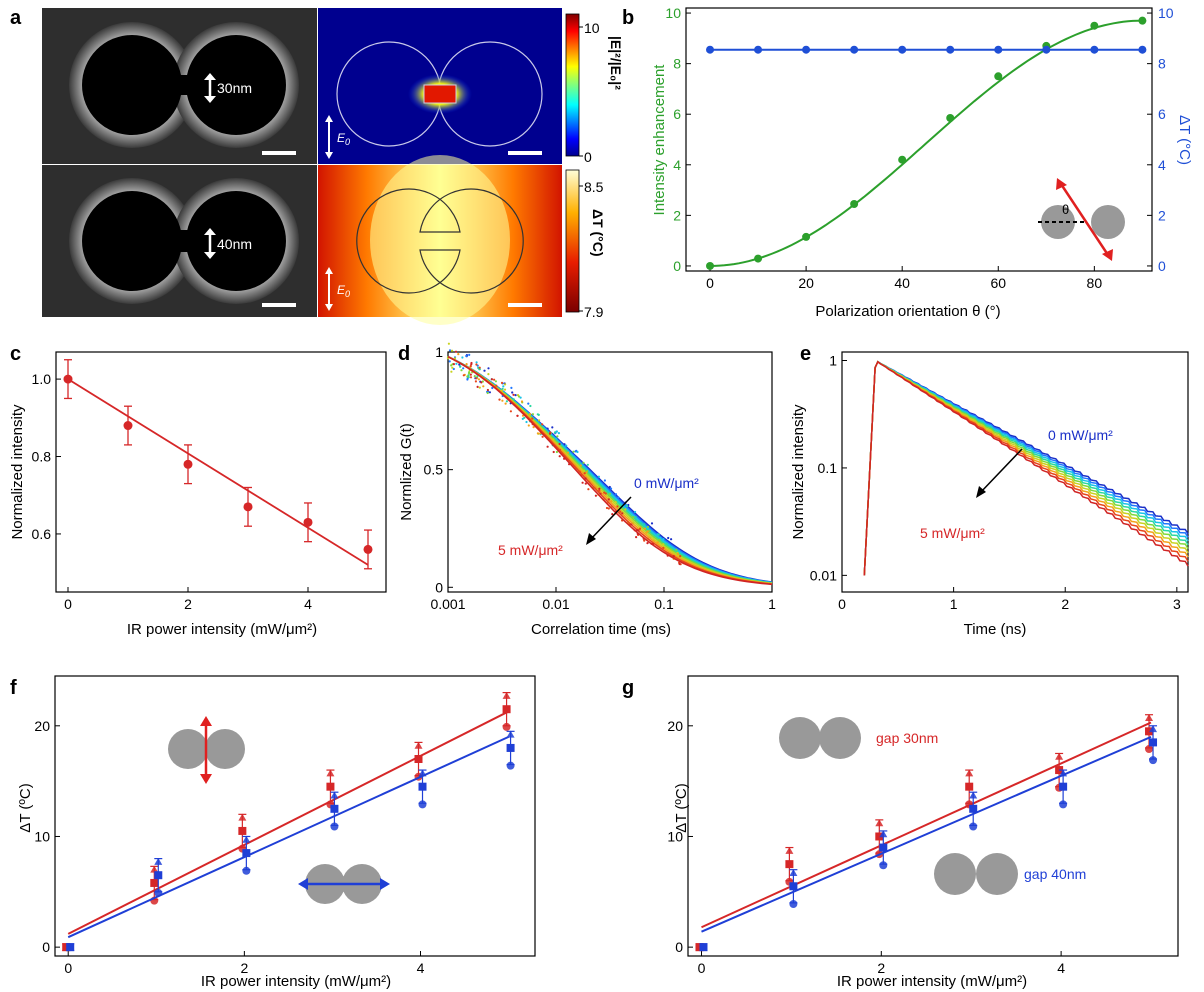  I want to click on e-xlabel: Time (ns), so click(995, 629).